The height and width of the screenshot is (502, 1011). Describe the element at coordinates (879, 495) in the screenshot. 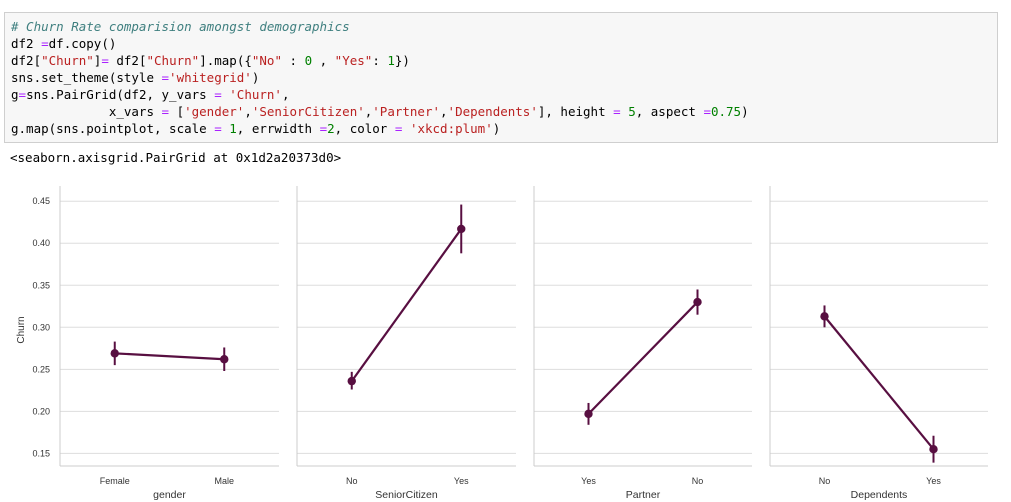

I see `x-axis-label: Dependents` at that location.